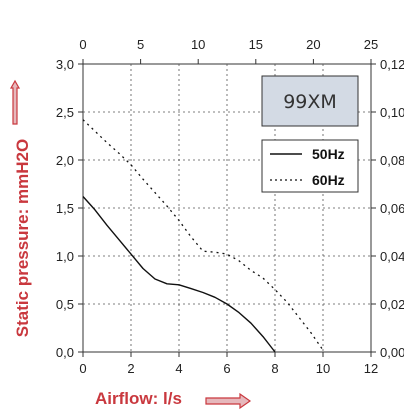 The width and height of the screenshot is (404, 414). I want to click on y-axis-left-ticks: 0,0 0,5 1,0 1,5 2,0 2,5 3,0, so click(69, 208).